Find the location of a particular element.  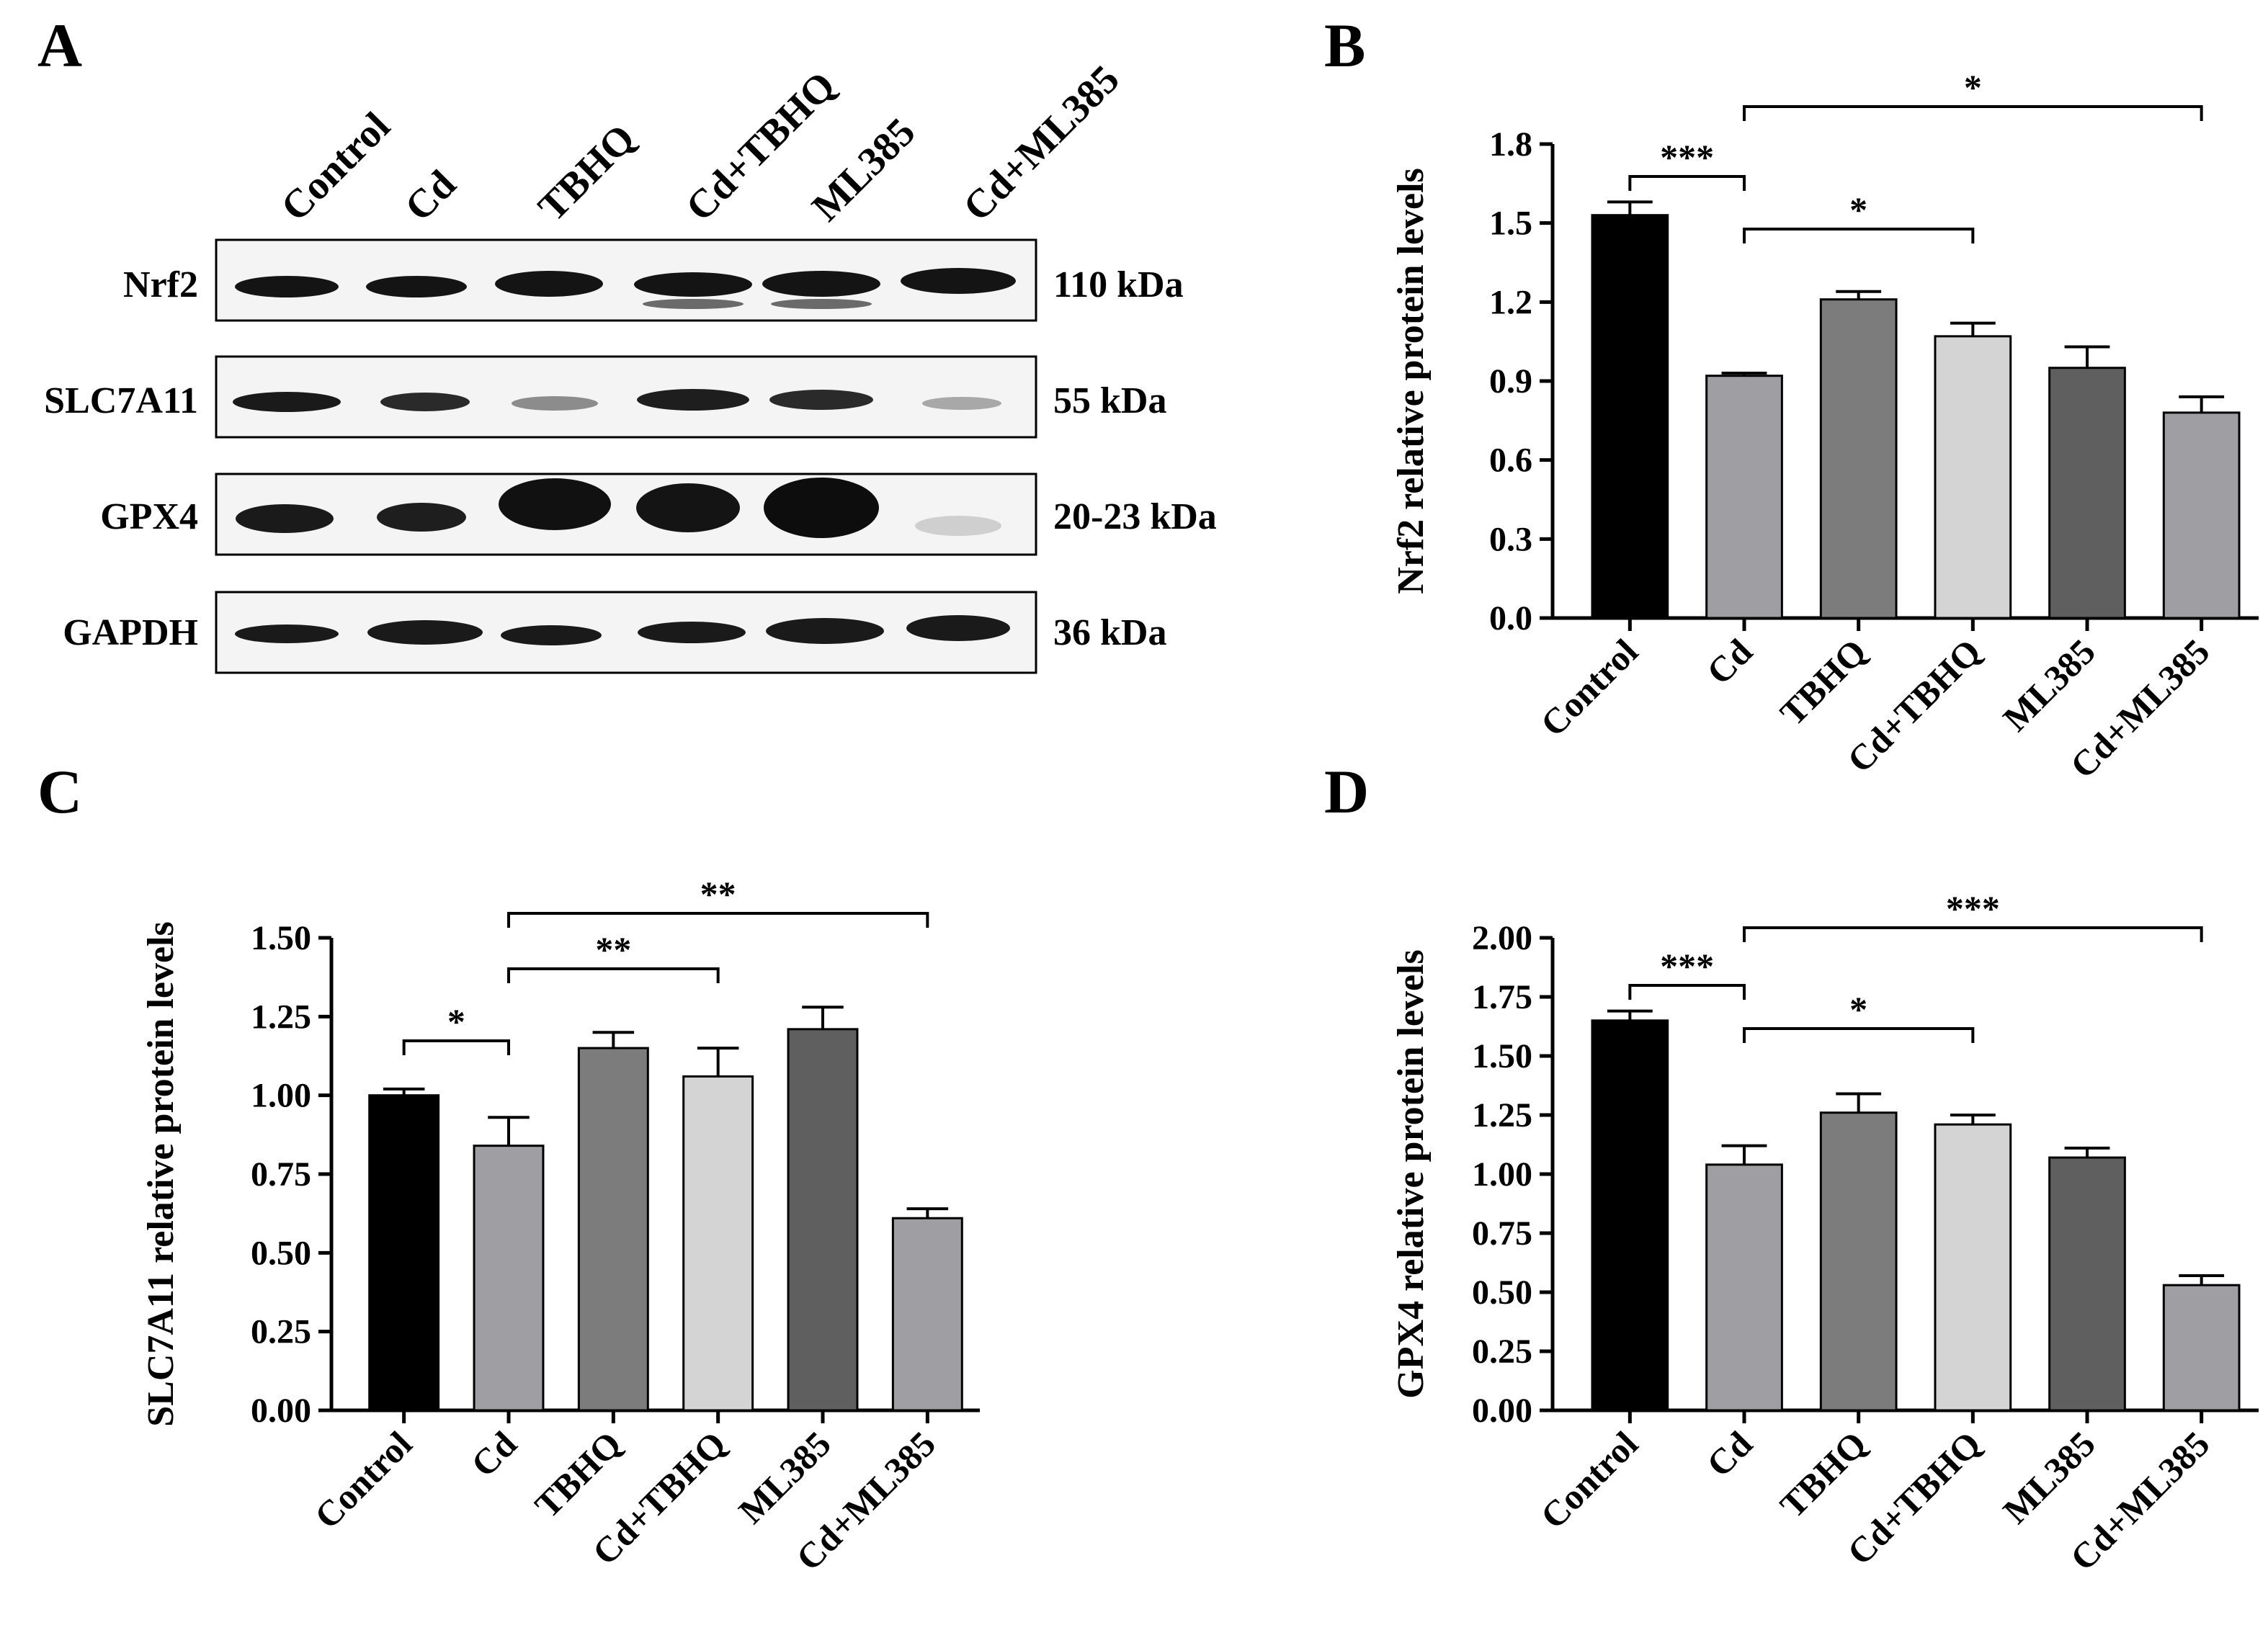

y-tick-label: 0.9 is located at coordinates (1511, 381).